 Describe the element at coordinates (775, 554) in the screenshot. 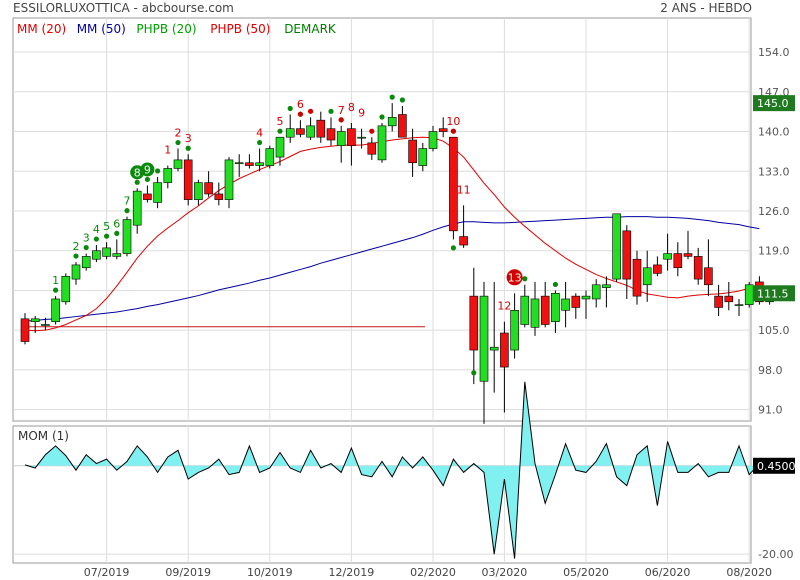

I see `momentum-tick-label: -20.00` at that location.